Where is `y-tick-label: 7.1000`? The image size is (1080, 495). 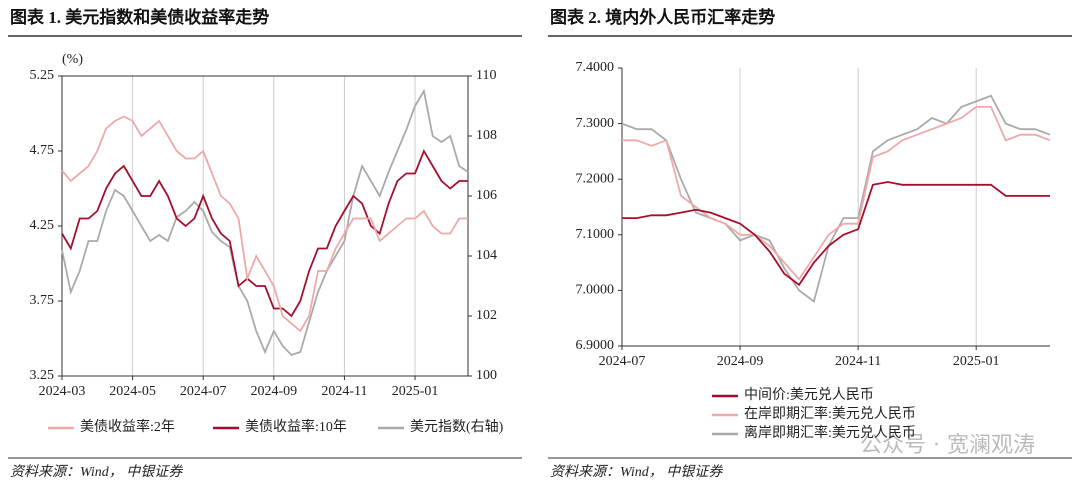 y-tick-label: 7.1000 is located at coordinates (595, 234).